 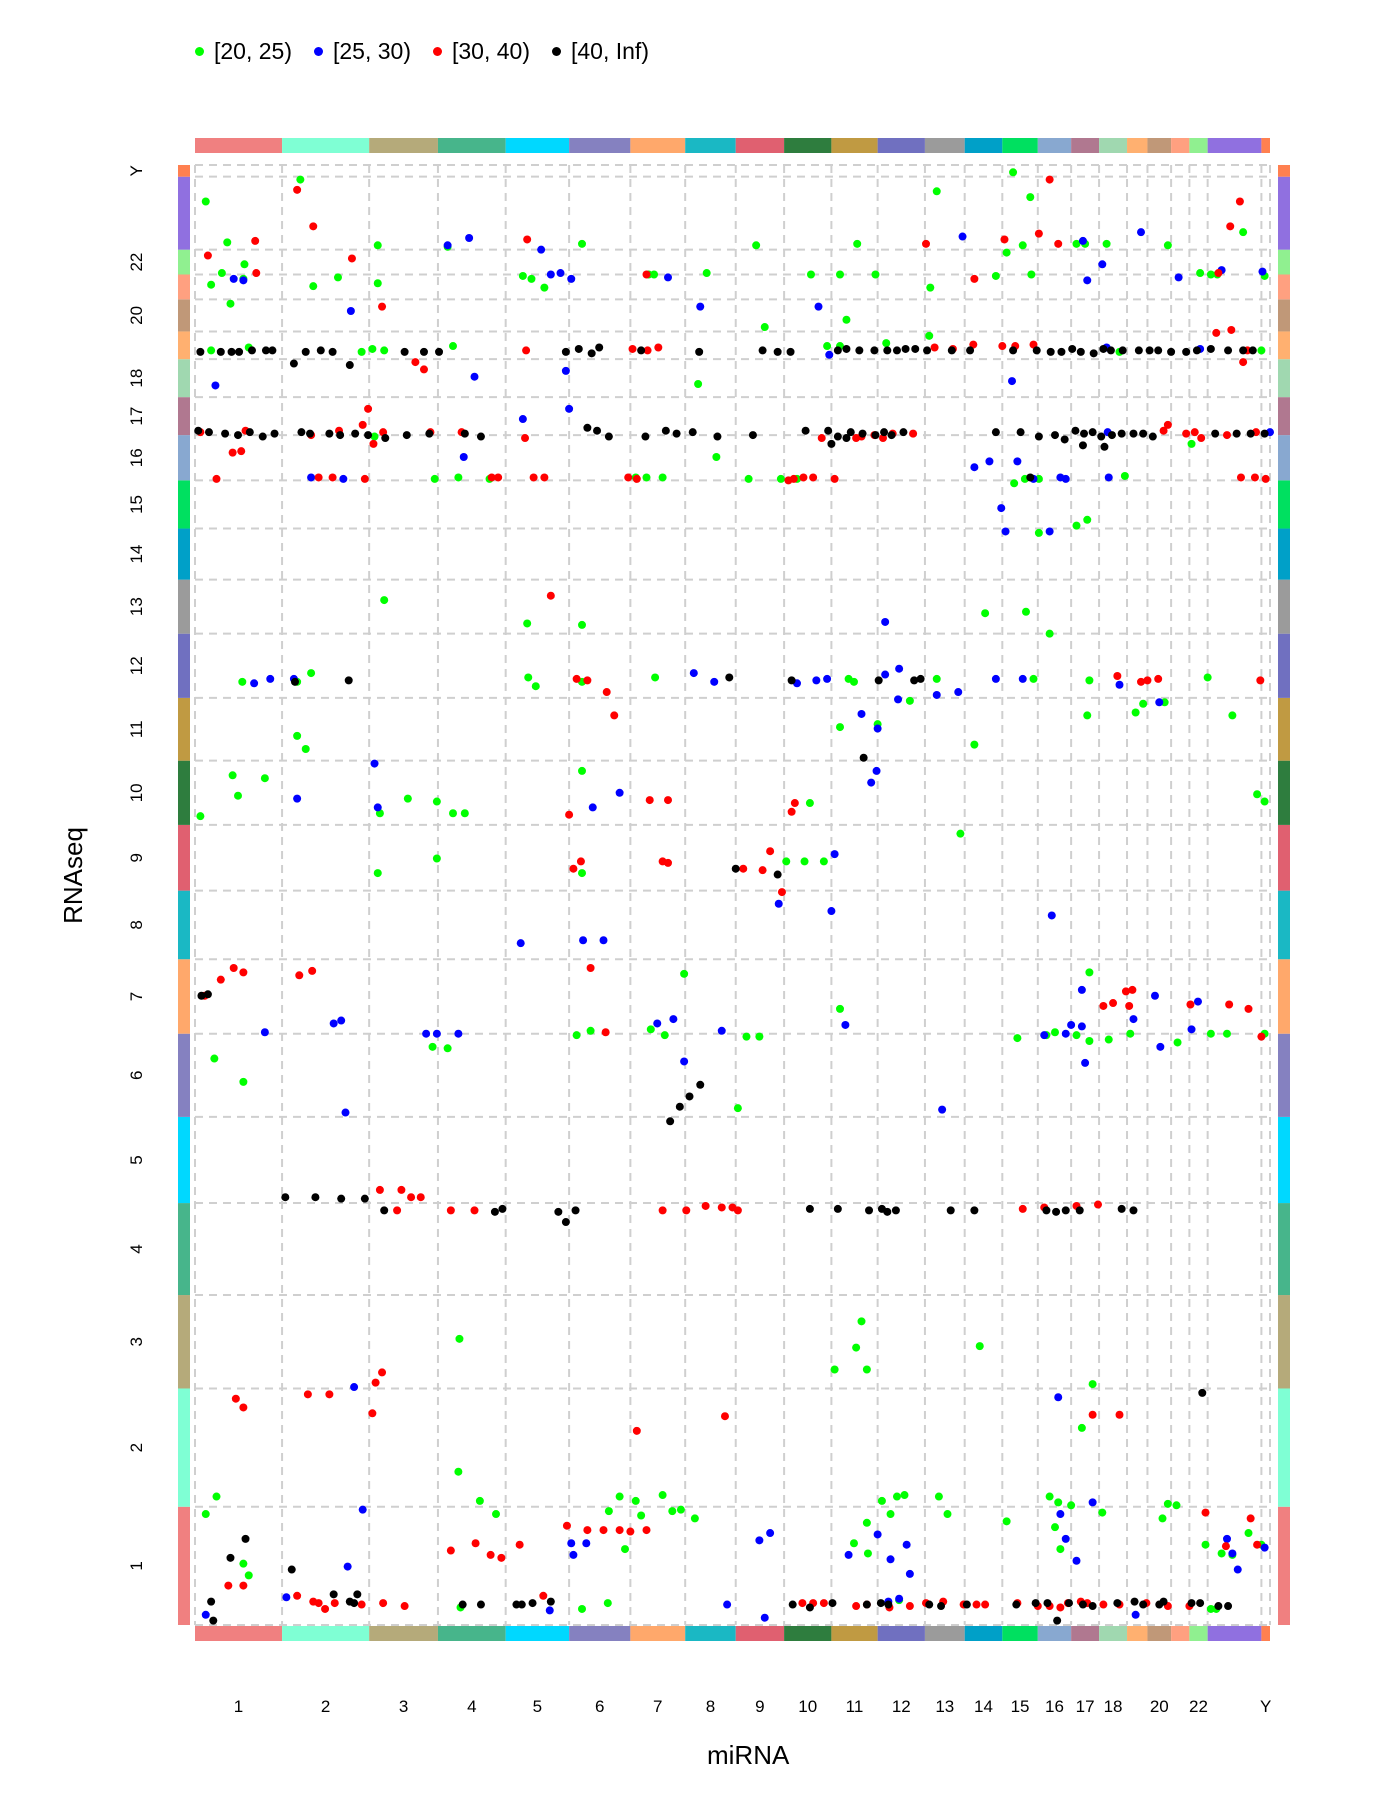 What do you see at coordinates (748, 1755) in the screenshot?
I see `x-axis-title: miRNA` at bounding box center [748, 1755].